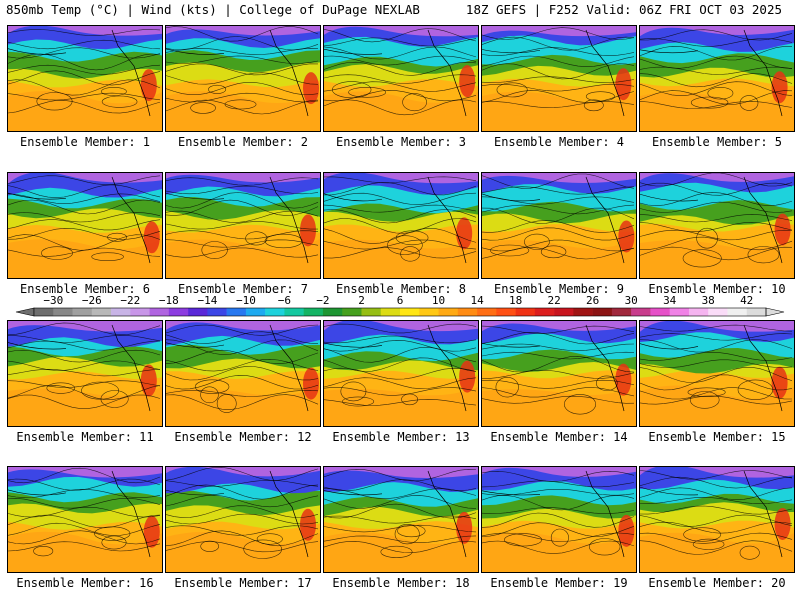 The height and width of the screenshot is (600, 800). What do you see at coordinates (559, 142) in the screenshot?
I see `ensemble-member-label: Ensemble Member: 4` at bounding box center [559, 142].